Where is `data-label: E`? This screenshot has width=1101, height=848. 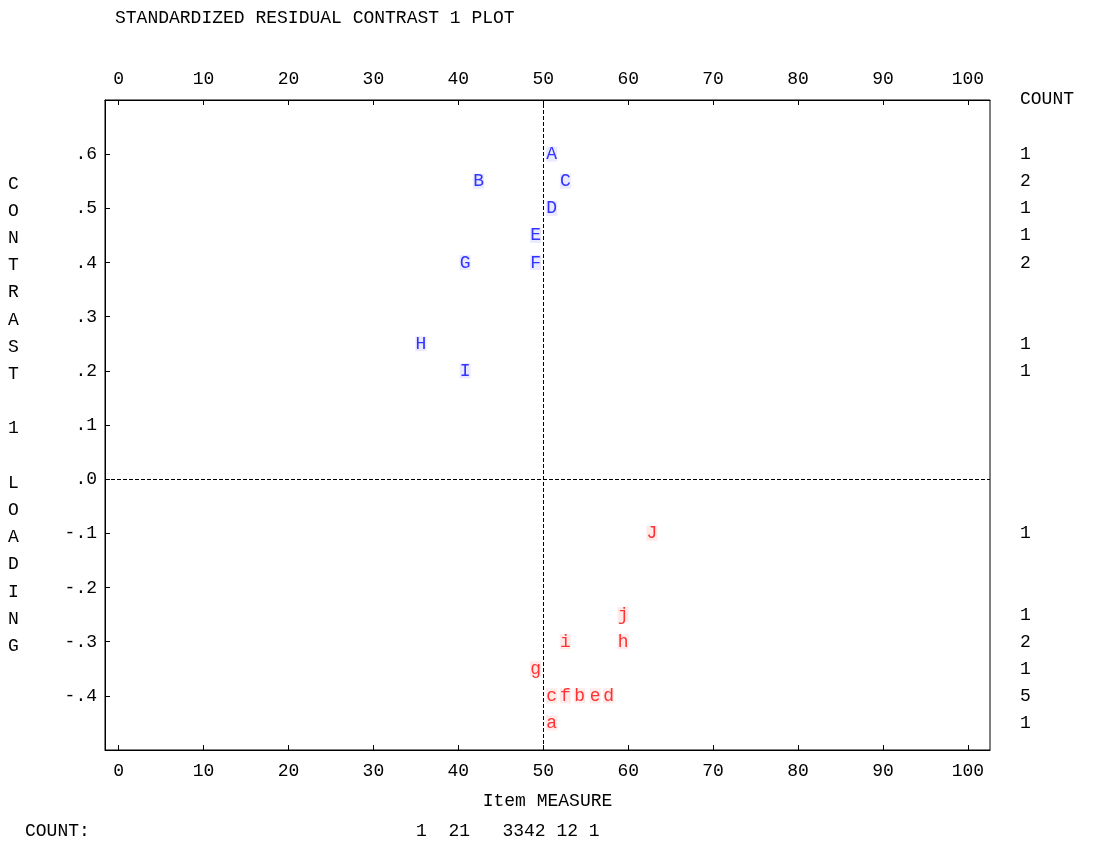
data-label: E is located at coordinates (536, 235).